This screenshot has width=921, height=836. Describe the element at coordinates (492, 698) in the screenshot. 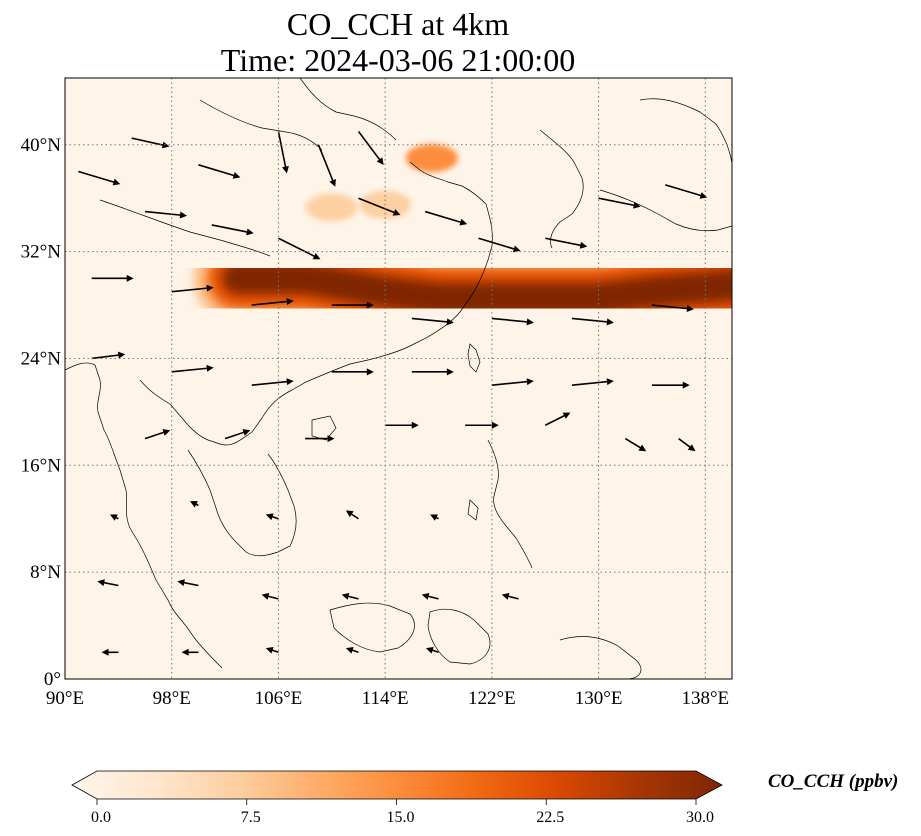

I see `x-tick-label: 122°E` at that location.